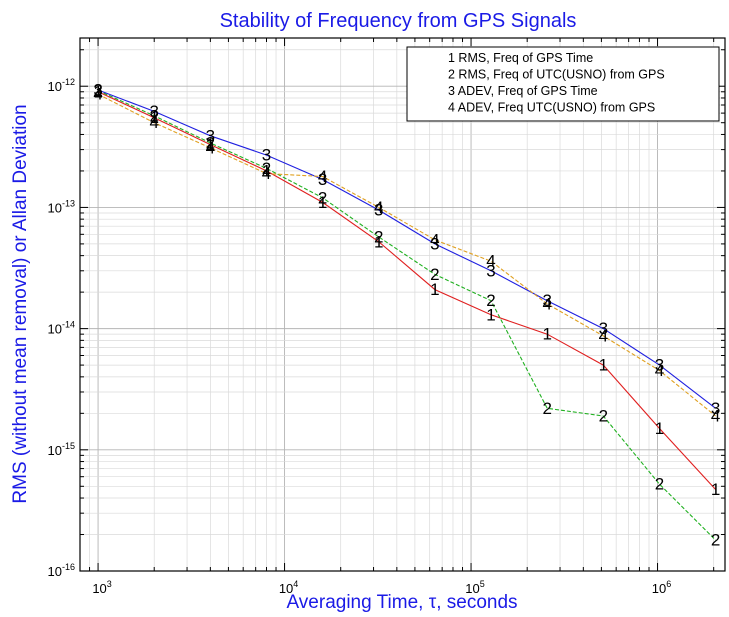  I want to click on y-tick-label: 10-15, so click(61, 449).